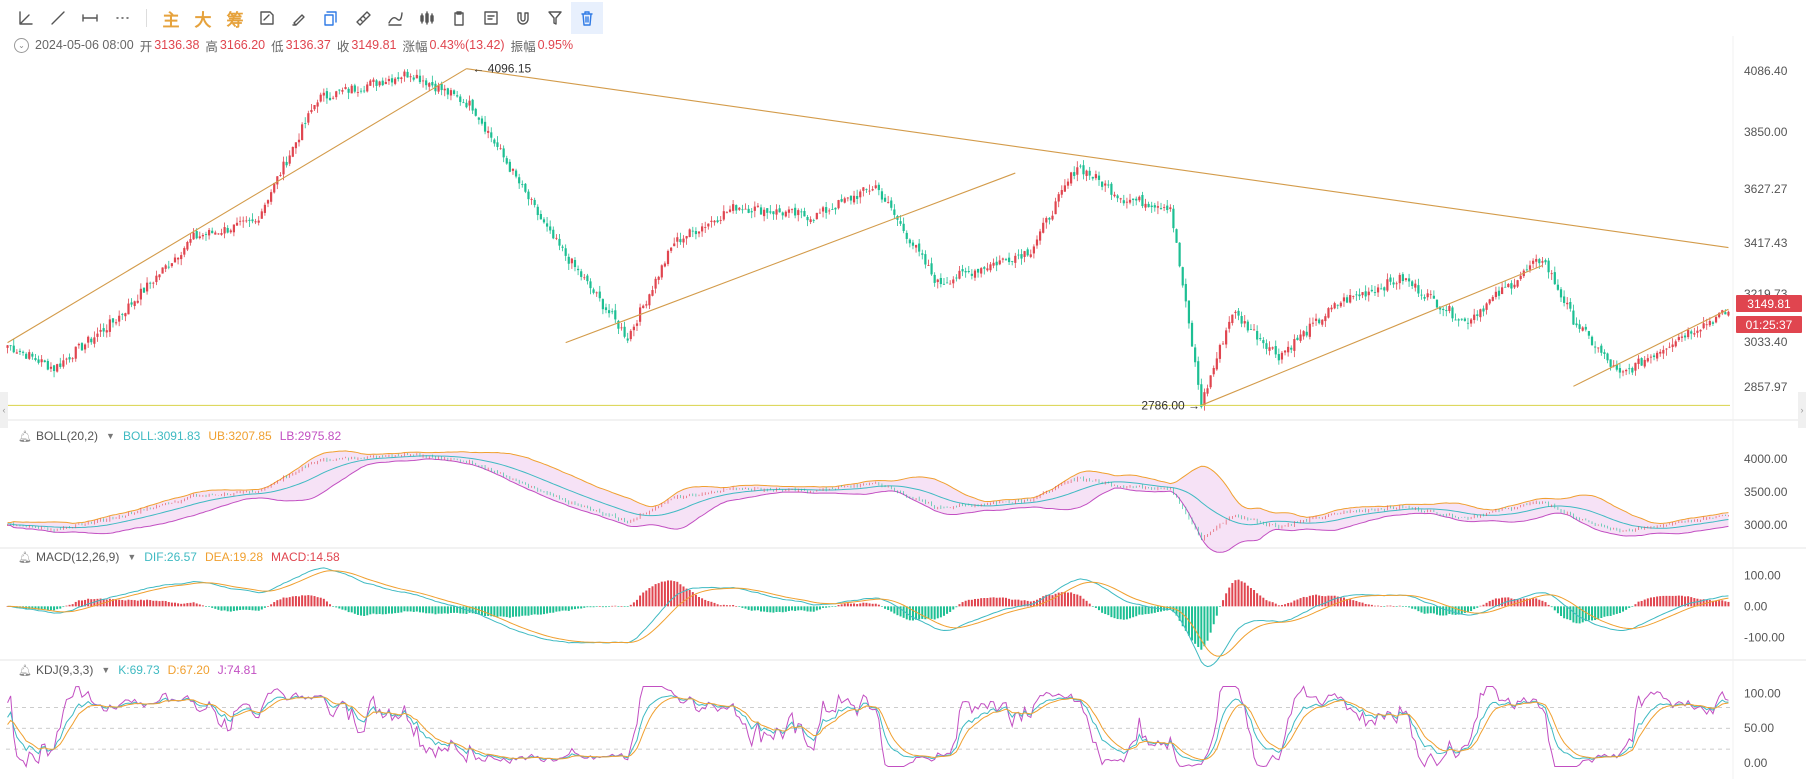 The image size is (1806, 779). I want to click on candle-pattern-button, so click(427, 18).